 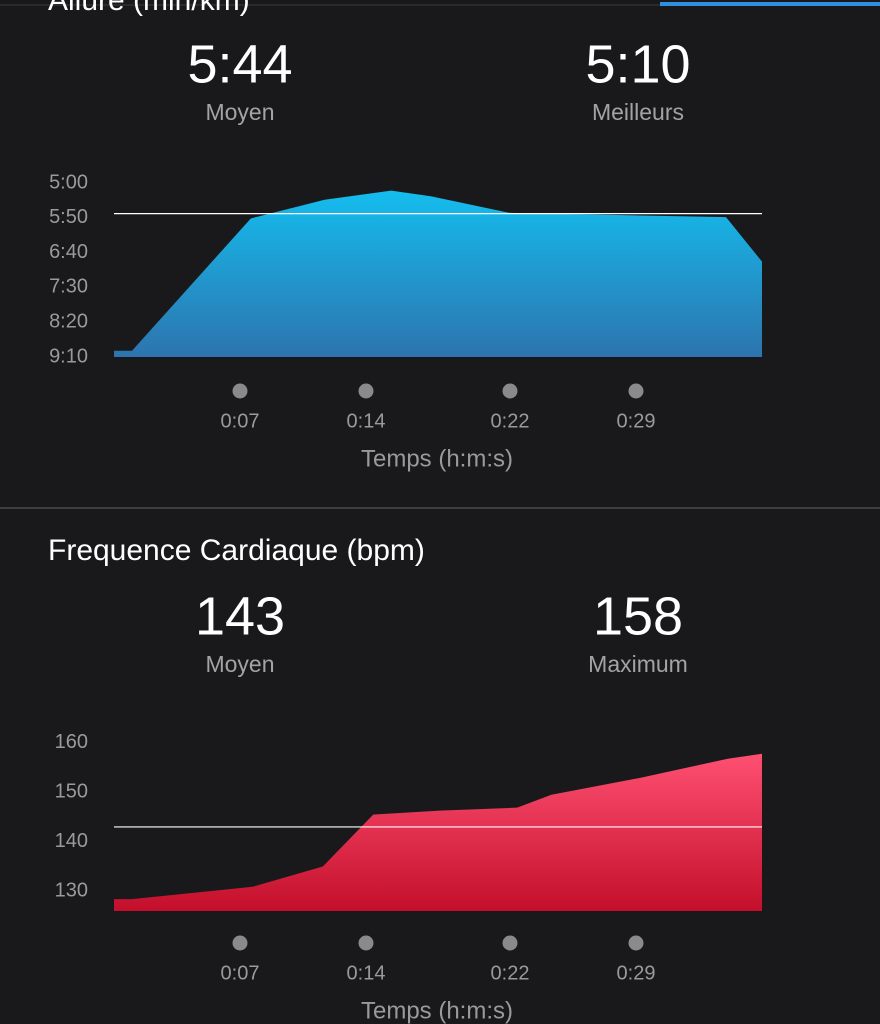 I want to click on y-tick-label: 130, so click(x=71, y=891).